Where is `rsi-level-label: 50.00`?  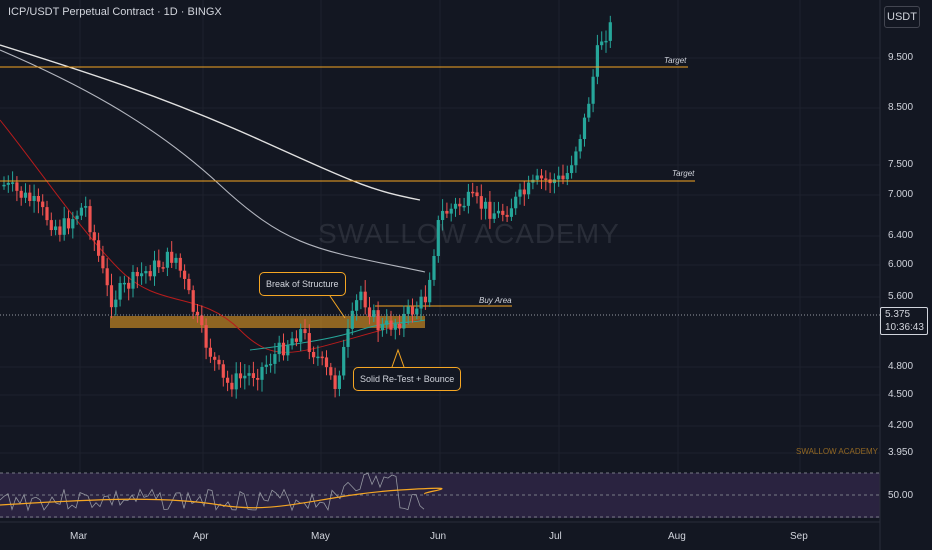 rsi-level-label: 50.00 is located at coordinates (901, 495).